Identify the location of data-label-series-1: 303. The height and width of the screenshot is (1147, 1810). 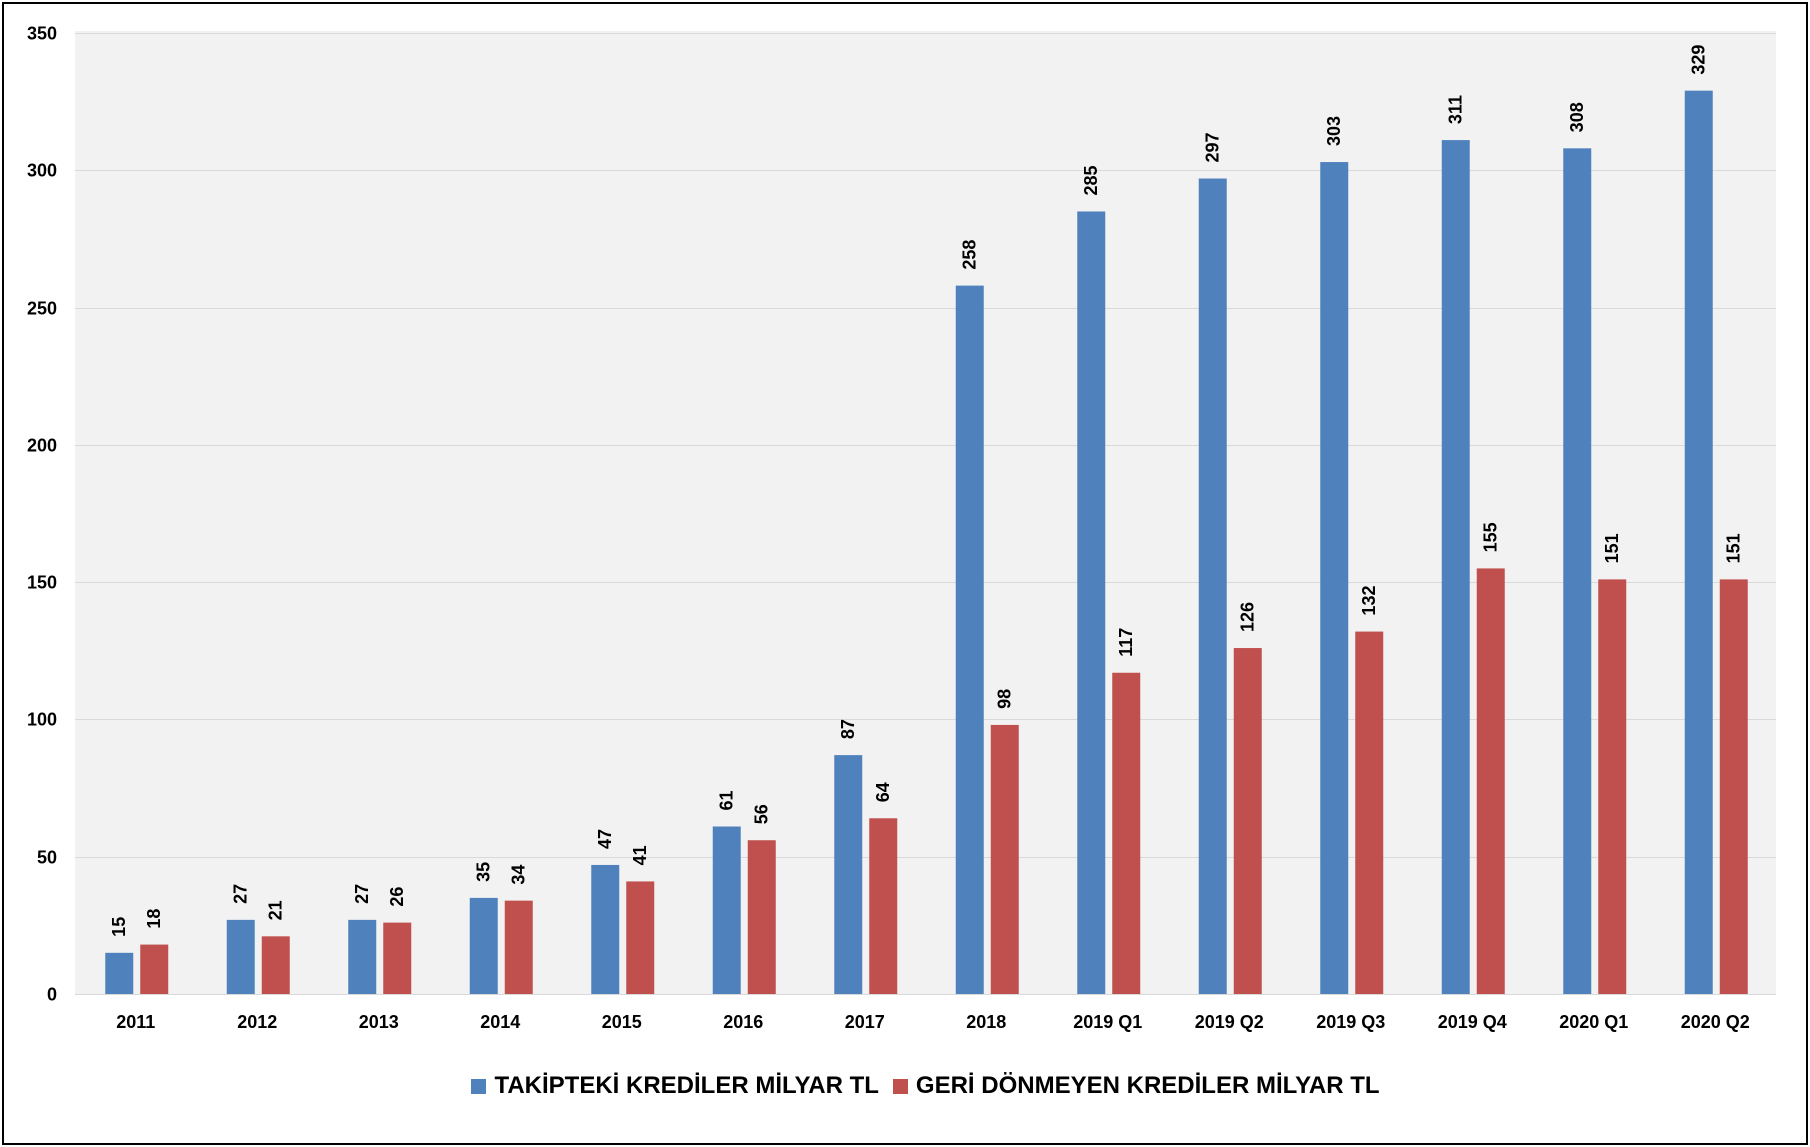
(1334, 131).